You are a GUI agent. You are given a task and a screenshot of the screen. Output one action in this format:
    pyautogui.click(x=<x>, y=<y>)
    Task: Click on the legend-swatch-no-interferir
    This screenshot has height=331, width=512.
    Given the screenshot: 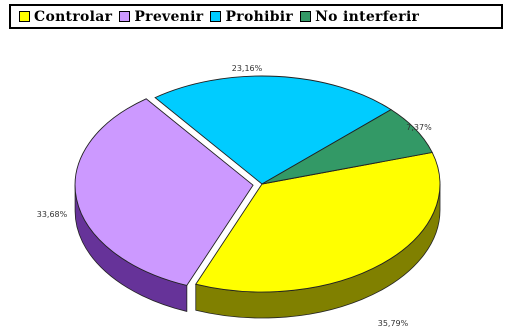 What is the action you would take?
    pyautogui.click(x=306, y=16)
    